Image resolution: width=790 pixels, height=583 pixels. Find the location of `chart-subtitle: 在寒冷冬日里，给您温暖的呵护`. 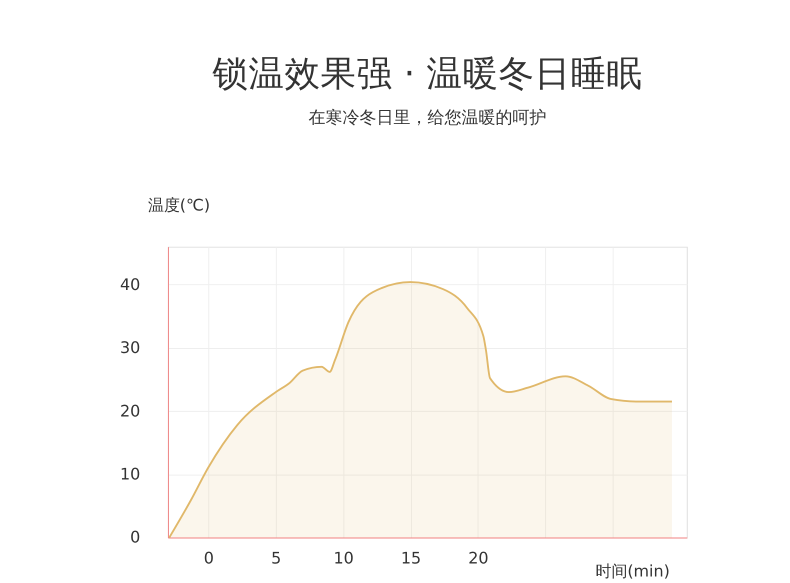

chart-subtitle: 在寒冷冬日里，给您温暖的呵护 is located at coordinates (427, 116).